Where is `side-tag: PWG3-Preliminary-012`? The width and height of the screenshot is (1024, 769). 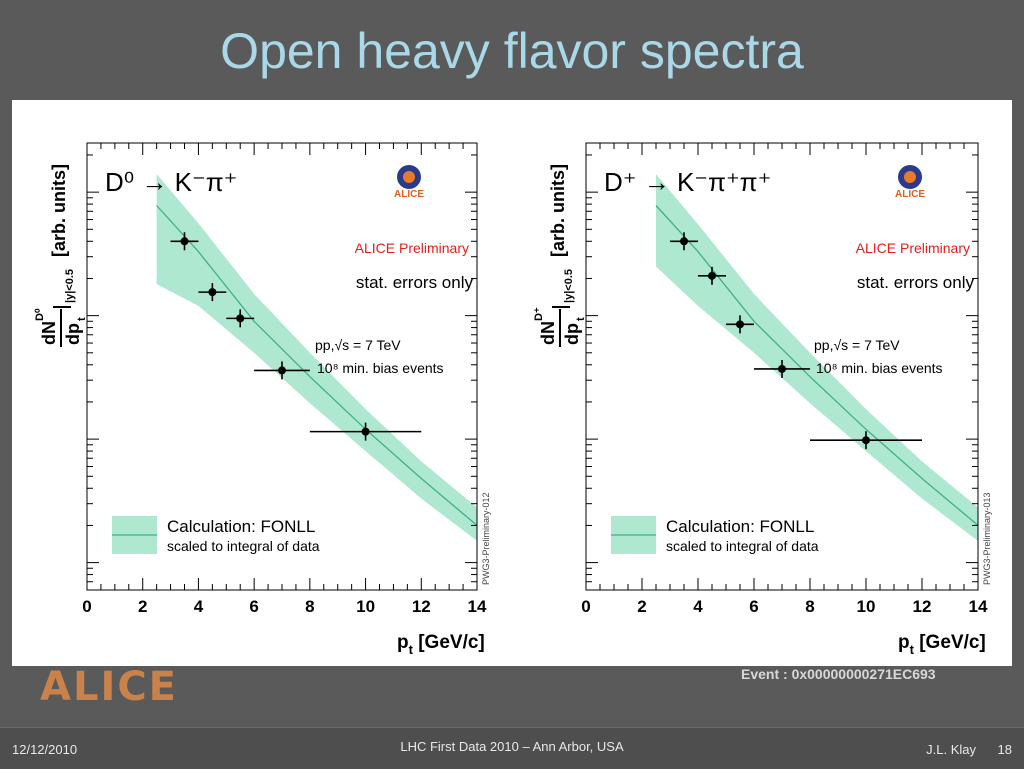
side-tag: PWG3-Preliminary-012 is located at coordinates (486, 538).